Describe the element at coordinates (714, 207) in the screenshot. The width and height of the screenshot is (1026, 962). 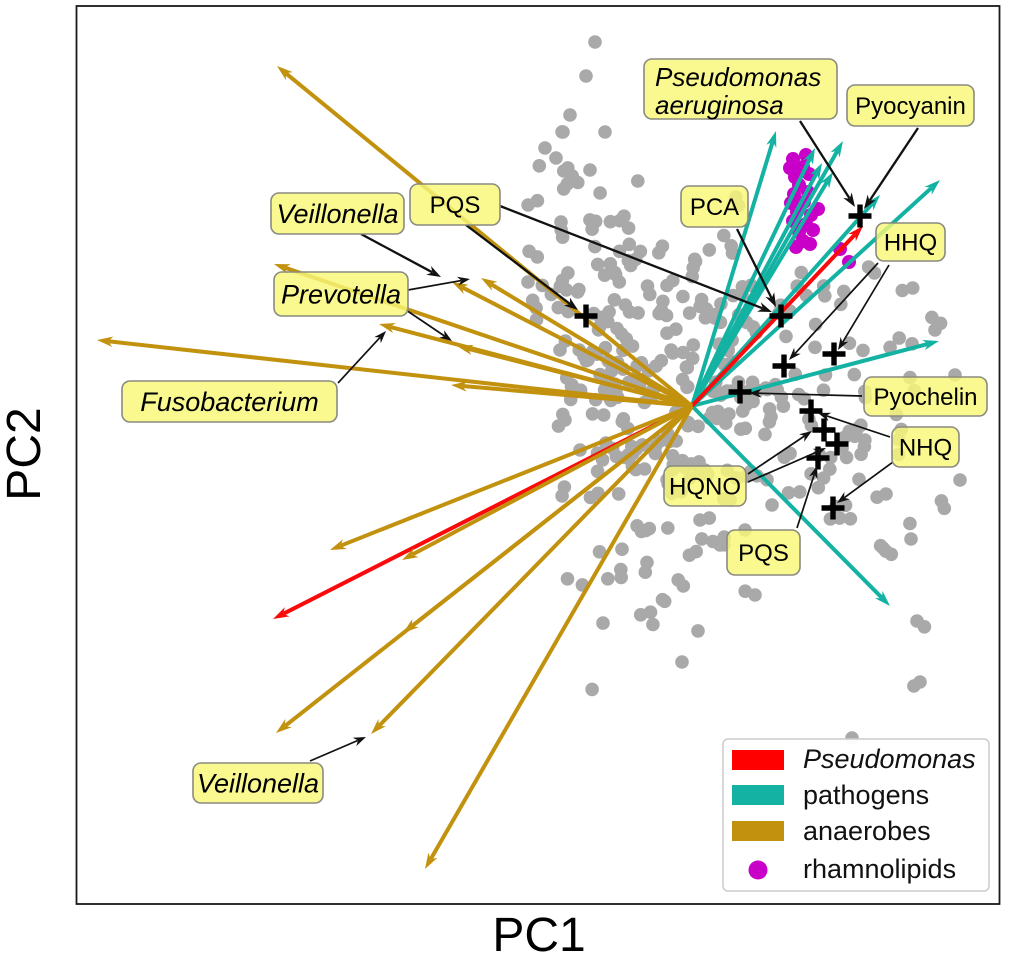
I see `svg-text: PCA` at that location.